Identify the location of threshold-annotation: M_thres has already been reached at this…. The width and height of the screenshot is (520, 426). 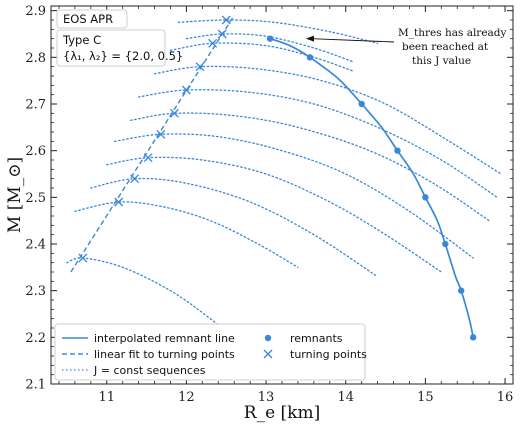
(406, 47).